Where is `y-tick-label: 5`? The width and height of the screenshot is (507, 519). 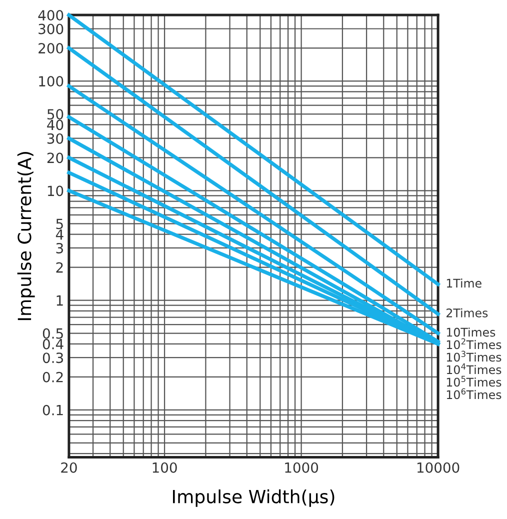 y-tick-label: 5 is located at coordinates (59, 224).